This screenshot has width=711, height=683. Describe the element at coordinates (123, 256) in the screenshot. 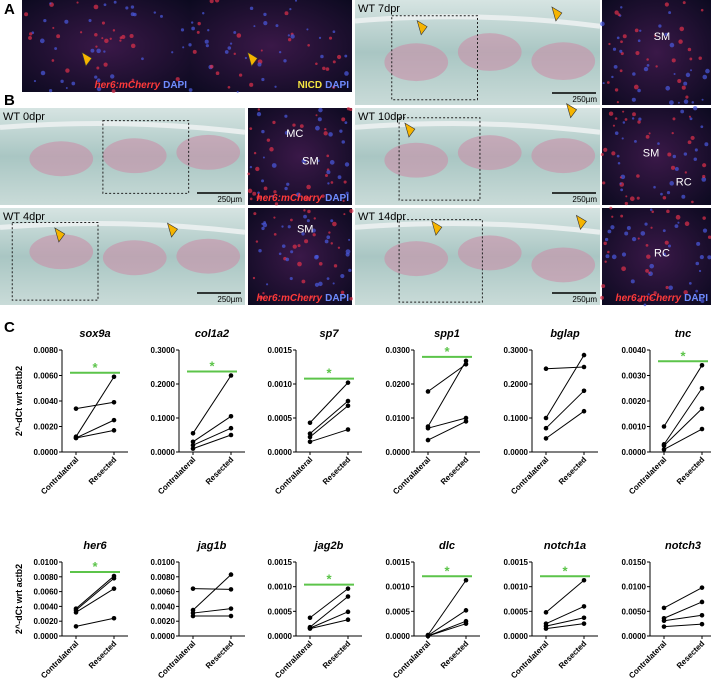

I see `micrograph: WT 4dpr 250µm` at that location.